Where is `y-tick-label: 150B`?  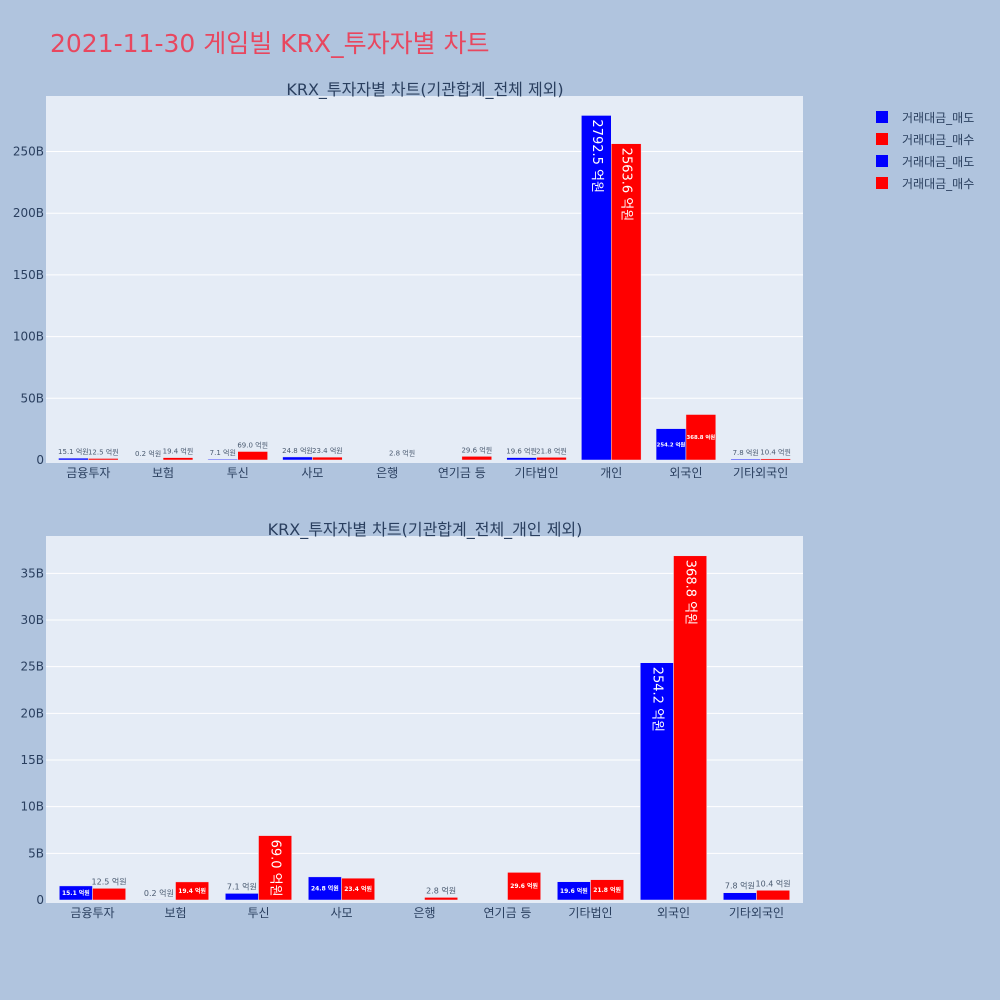
y-tick-label: 150B is located at coordinates (28, 275).